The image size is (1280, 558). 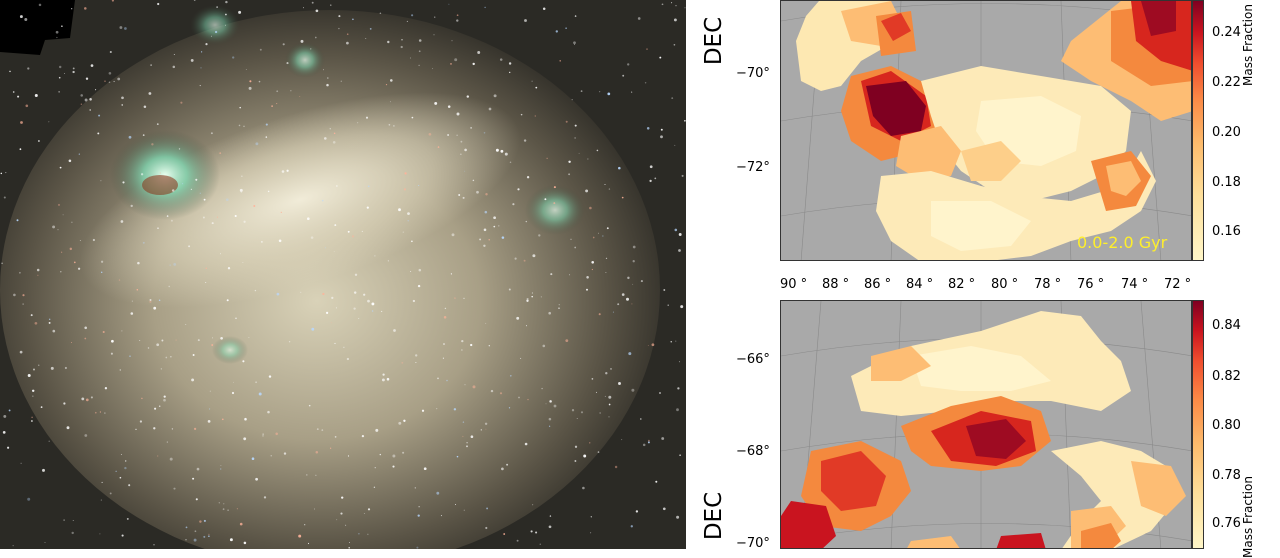 What do you see at coordinates (878, 284) in the screenshot?
I see `ra-tick: 86 °` at bounding box center [878, 284].